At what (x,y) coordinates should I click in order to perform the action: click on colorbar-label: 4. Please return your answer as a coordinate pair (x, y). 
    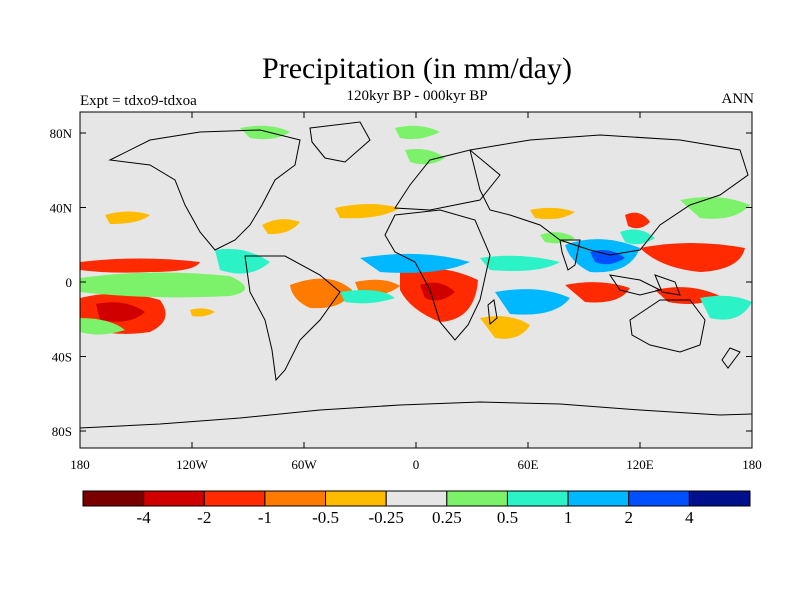
    Looking at the image, I should click on (689, 517).